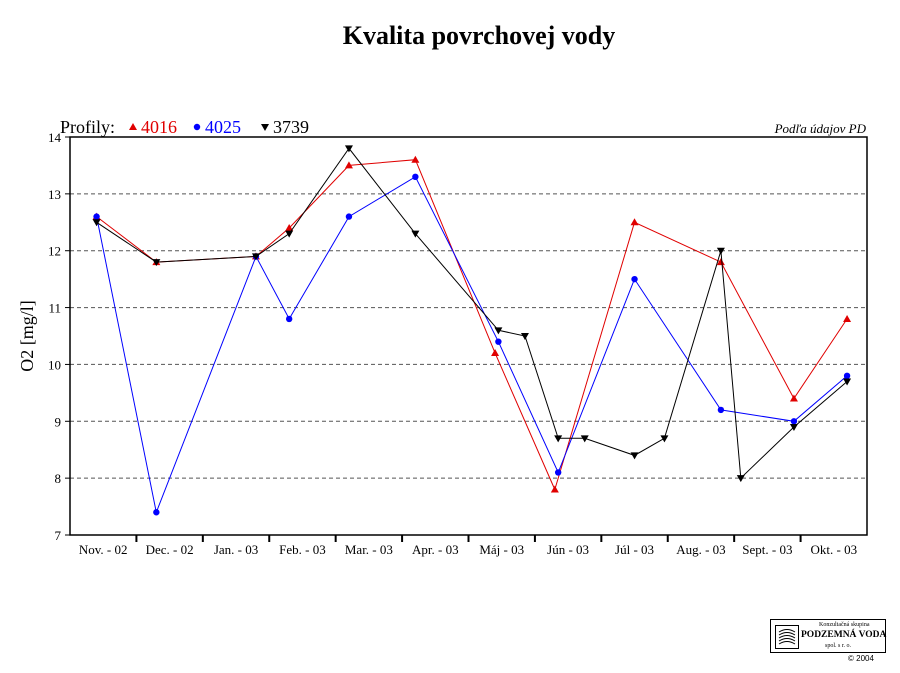 This screenshot has height=673, width=900. Describe the element at coordinates (54, 251) in the screenshot. I see `y-tick-label: 12` at that location.